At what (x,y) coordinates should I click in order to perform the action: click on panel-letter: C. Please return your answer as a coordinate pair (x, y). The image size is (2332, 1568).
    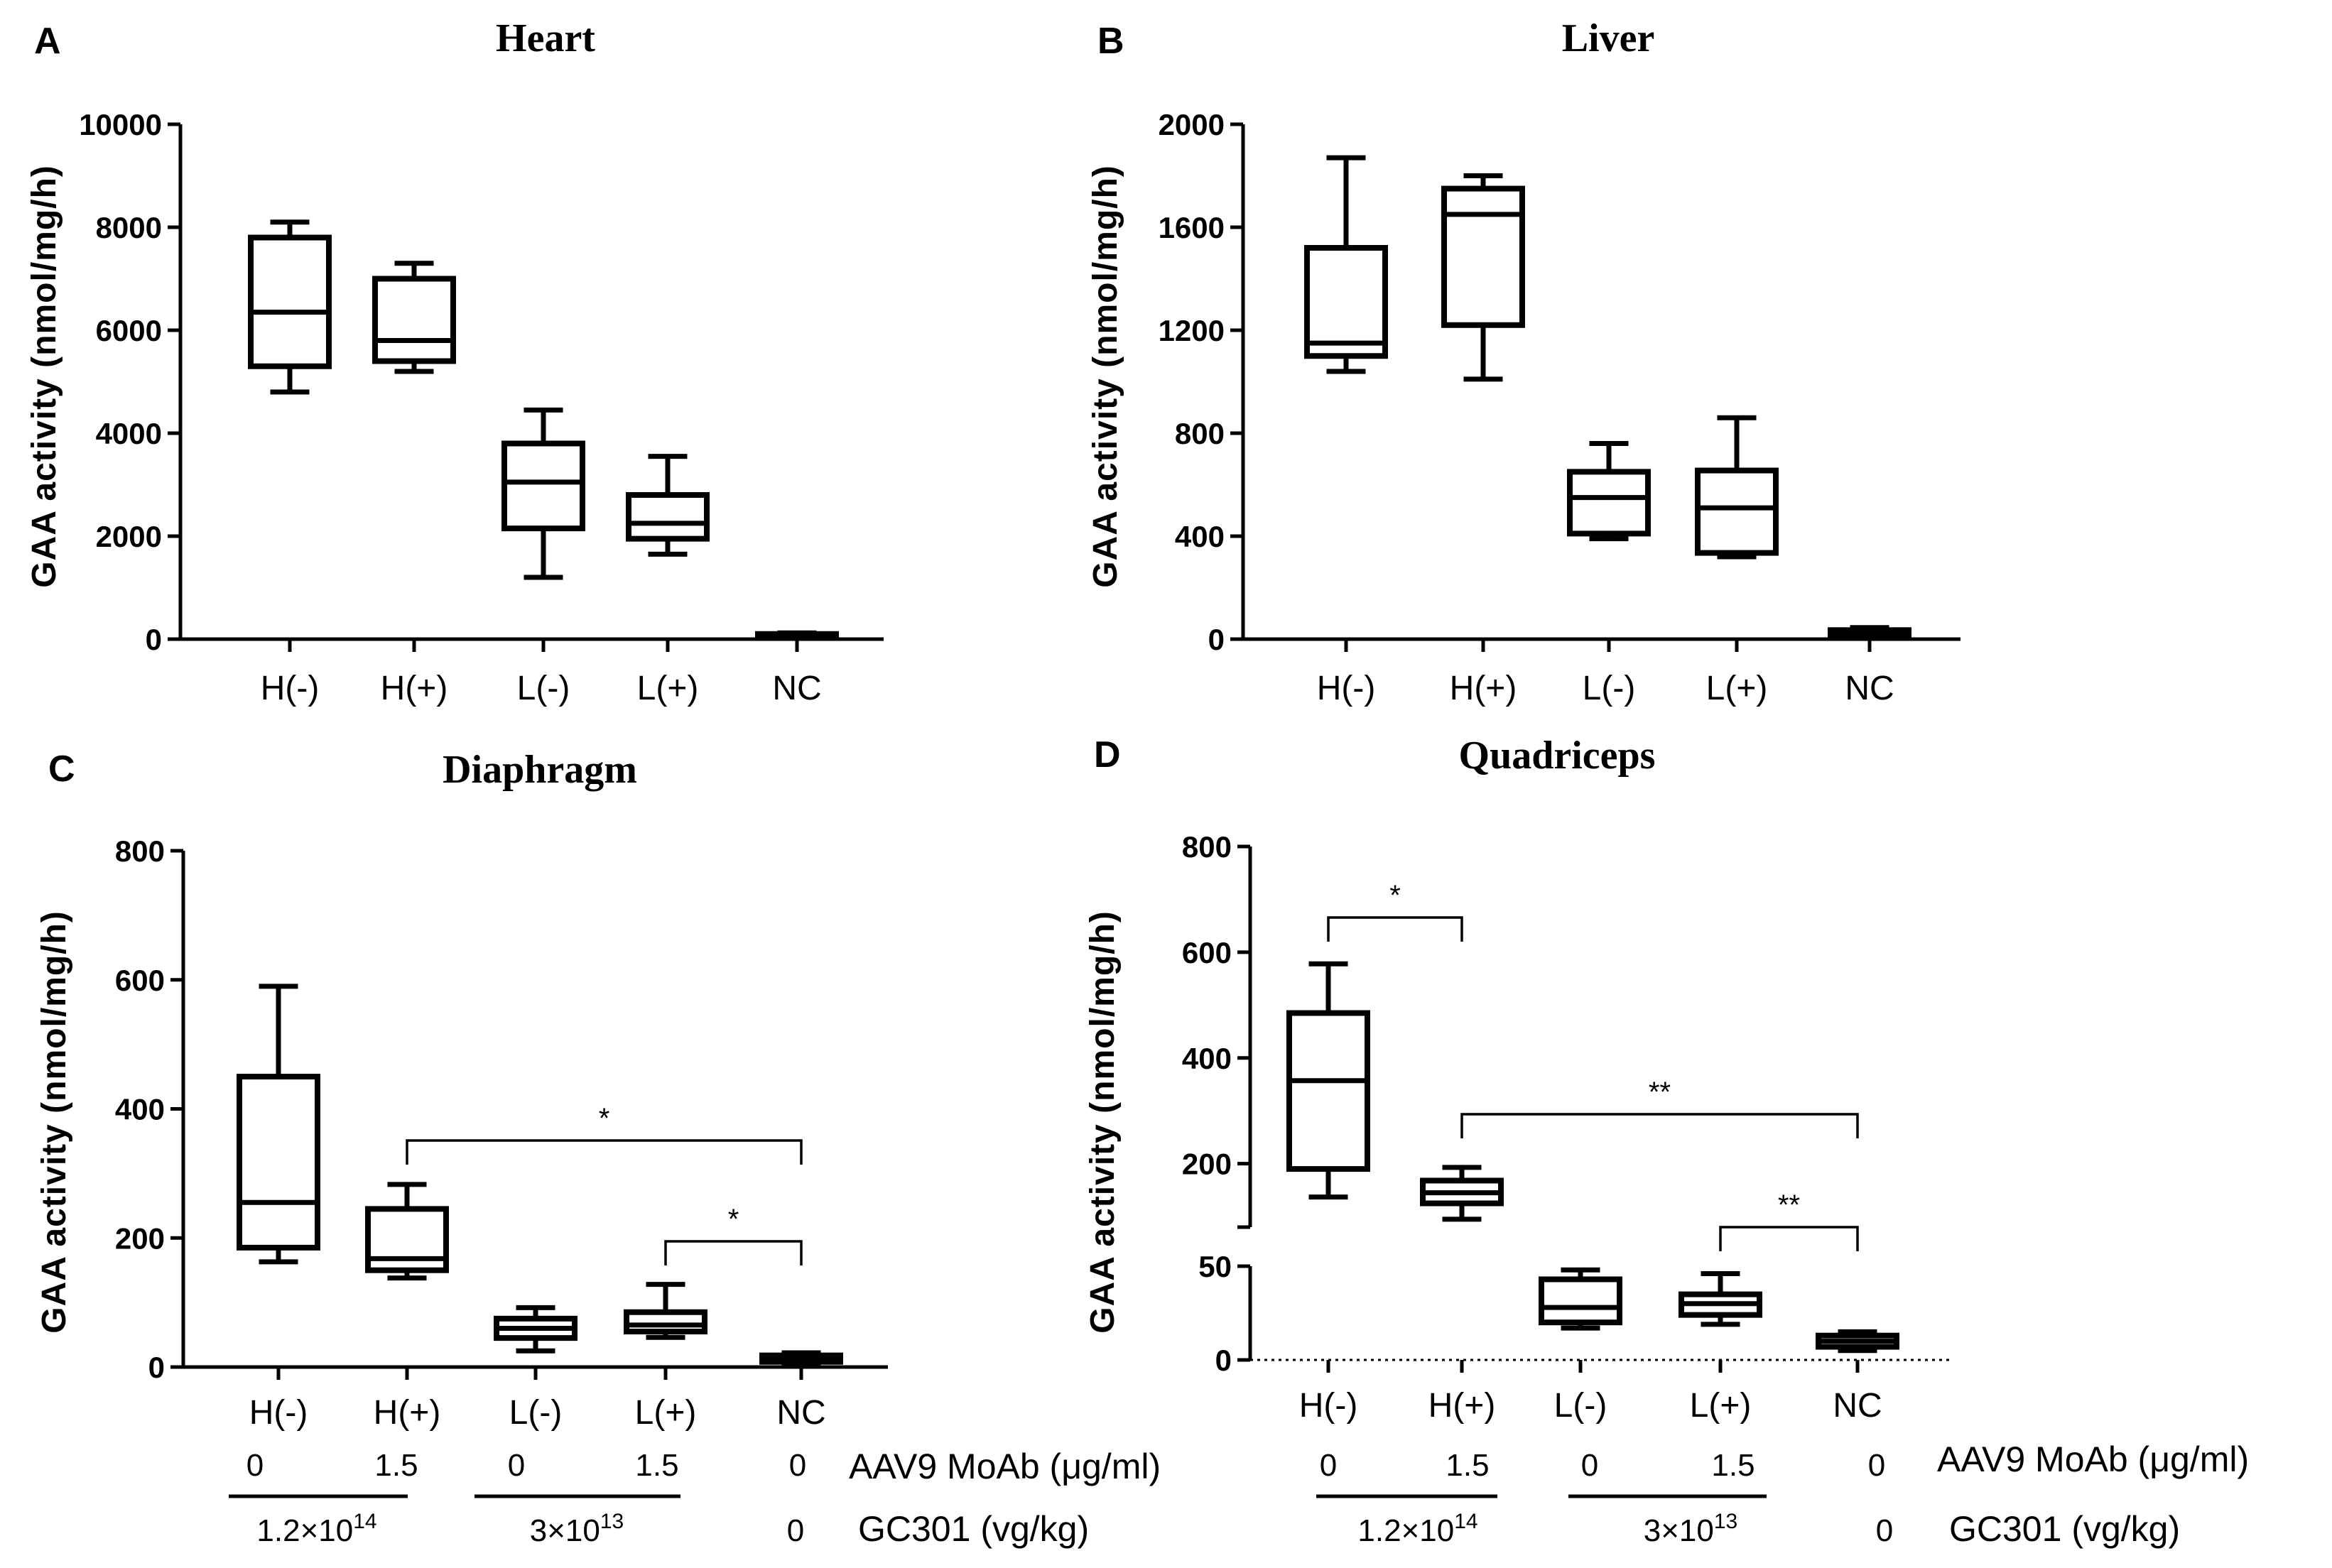
    Looking at the image, I should click on (61, 769).